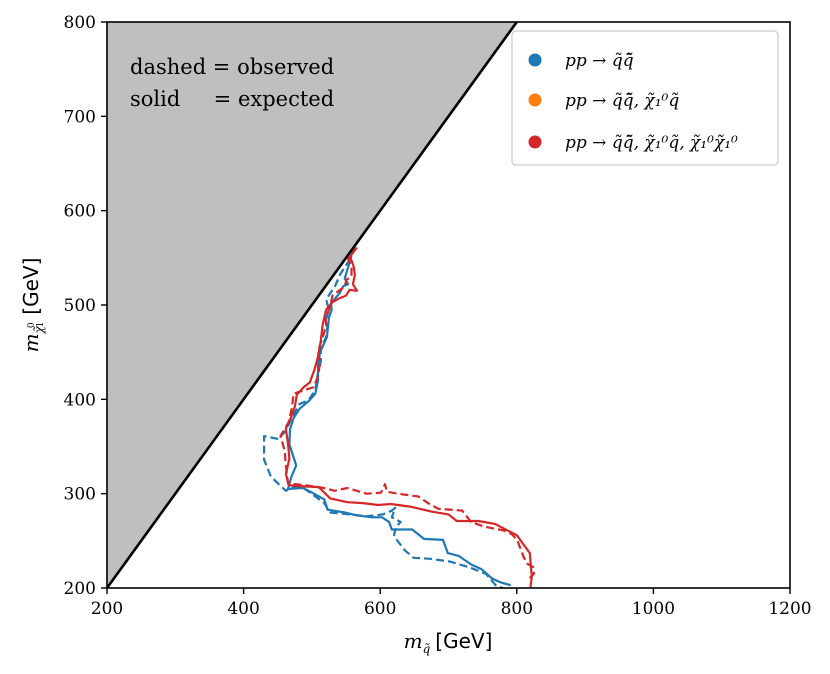 This screenshot has height=674, width=830. What do you see at coordinates (80, 400) in the screenshot?
I see `y-tick-label: 400` at bounding box center [80, 400].